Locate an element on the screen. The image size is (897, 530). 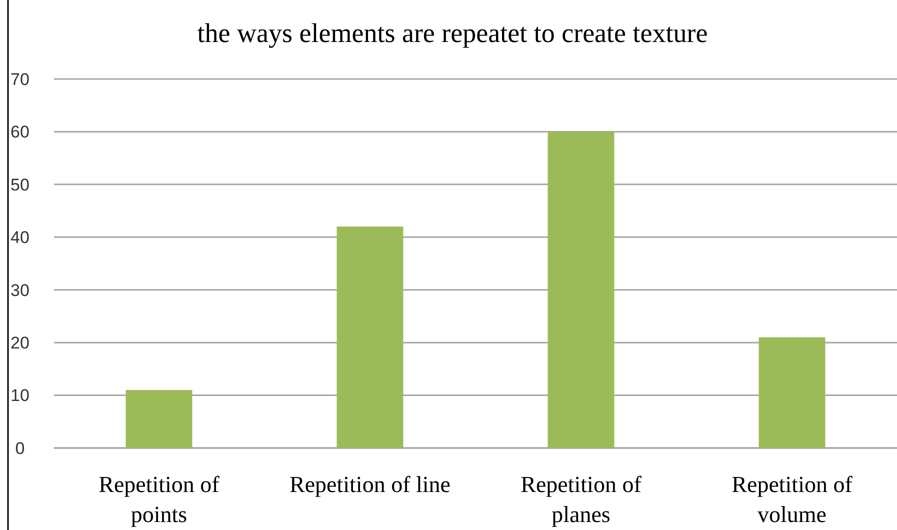
x-tick-label: Repetition of line is located at coordinates (370, 484).